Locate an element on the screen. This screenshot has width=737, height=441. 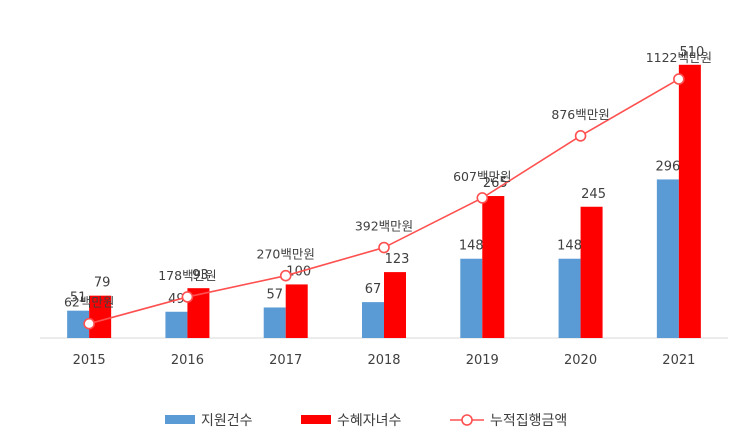
bar-support-2020 is located at coordinates (569, 298).